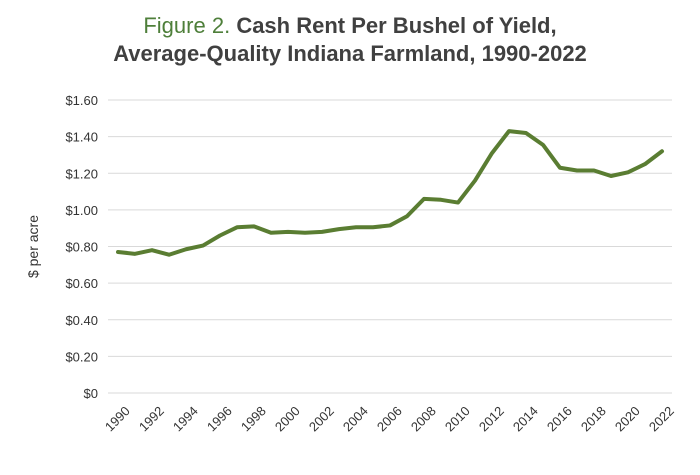 This screenshot has width=700, height=475. I want to click on y-tick-label: $0.60, so click(81, 283).